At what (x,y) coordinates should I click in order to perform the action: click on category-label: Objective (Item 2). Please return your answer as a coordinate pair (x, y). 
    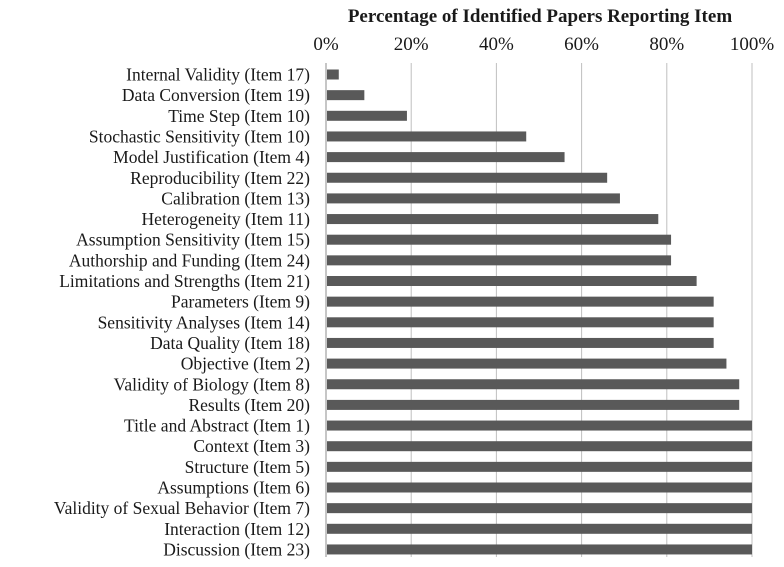
    Looking at the image, I should click on (245, 364).